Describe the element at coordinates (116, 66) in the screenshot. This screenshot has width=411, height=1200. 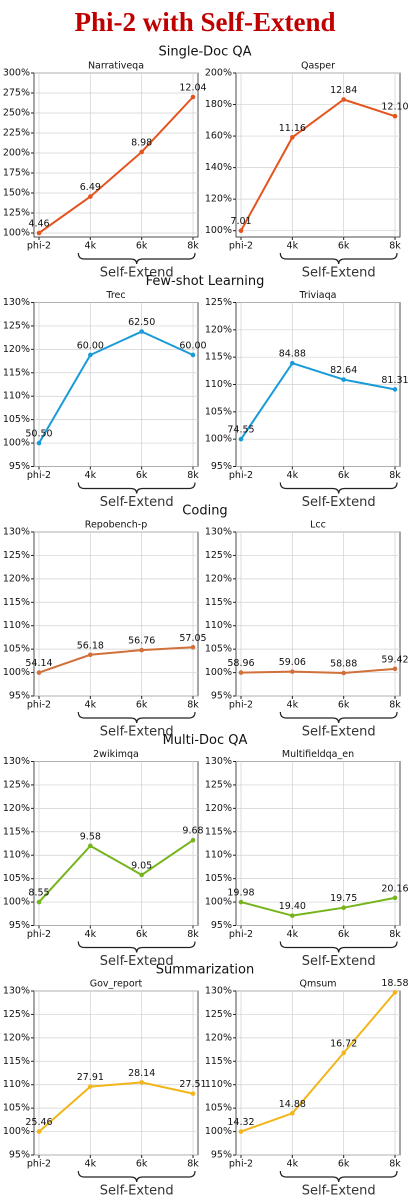
I see `chart-title: Narrativeqa` at that location.